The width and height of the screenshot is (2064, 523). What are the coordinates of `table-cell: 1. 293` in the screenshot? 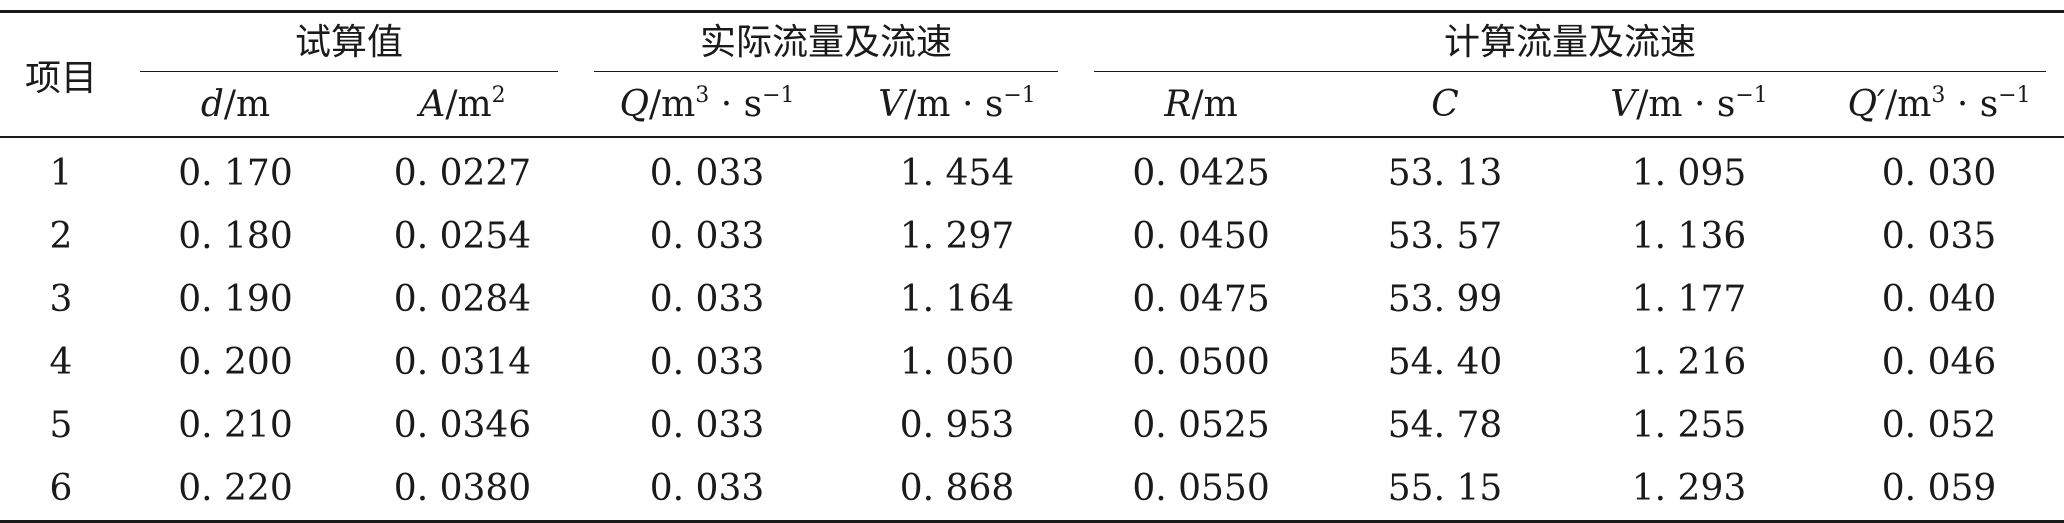 It's located at (1689, 488).